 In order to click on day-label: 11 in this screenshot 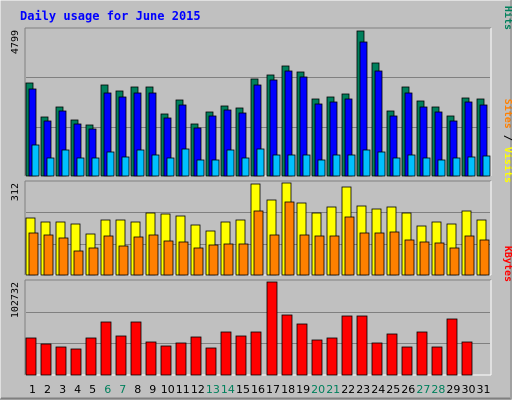, I will do `click(183, 389)`.